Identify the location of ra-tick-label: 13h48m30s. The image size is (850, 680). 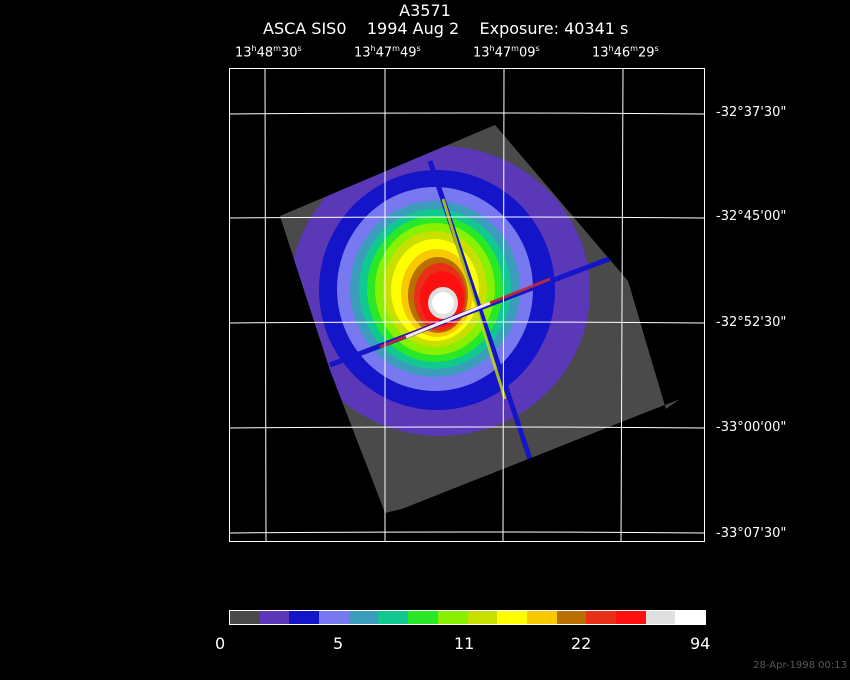
(268, 52).